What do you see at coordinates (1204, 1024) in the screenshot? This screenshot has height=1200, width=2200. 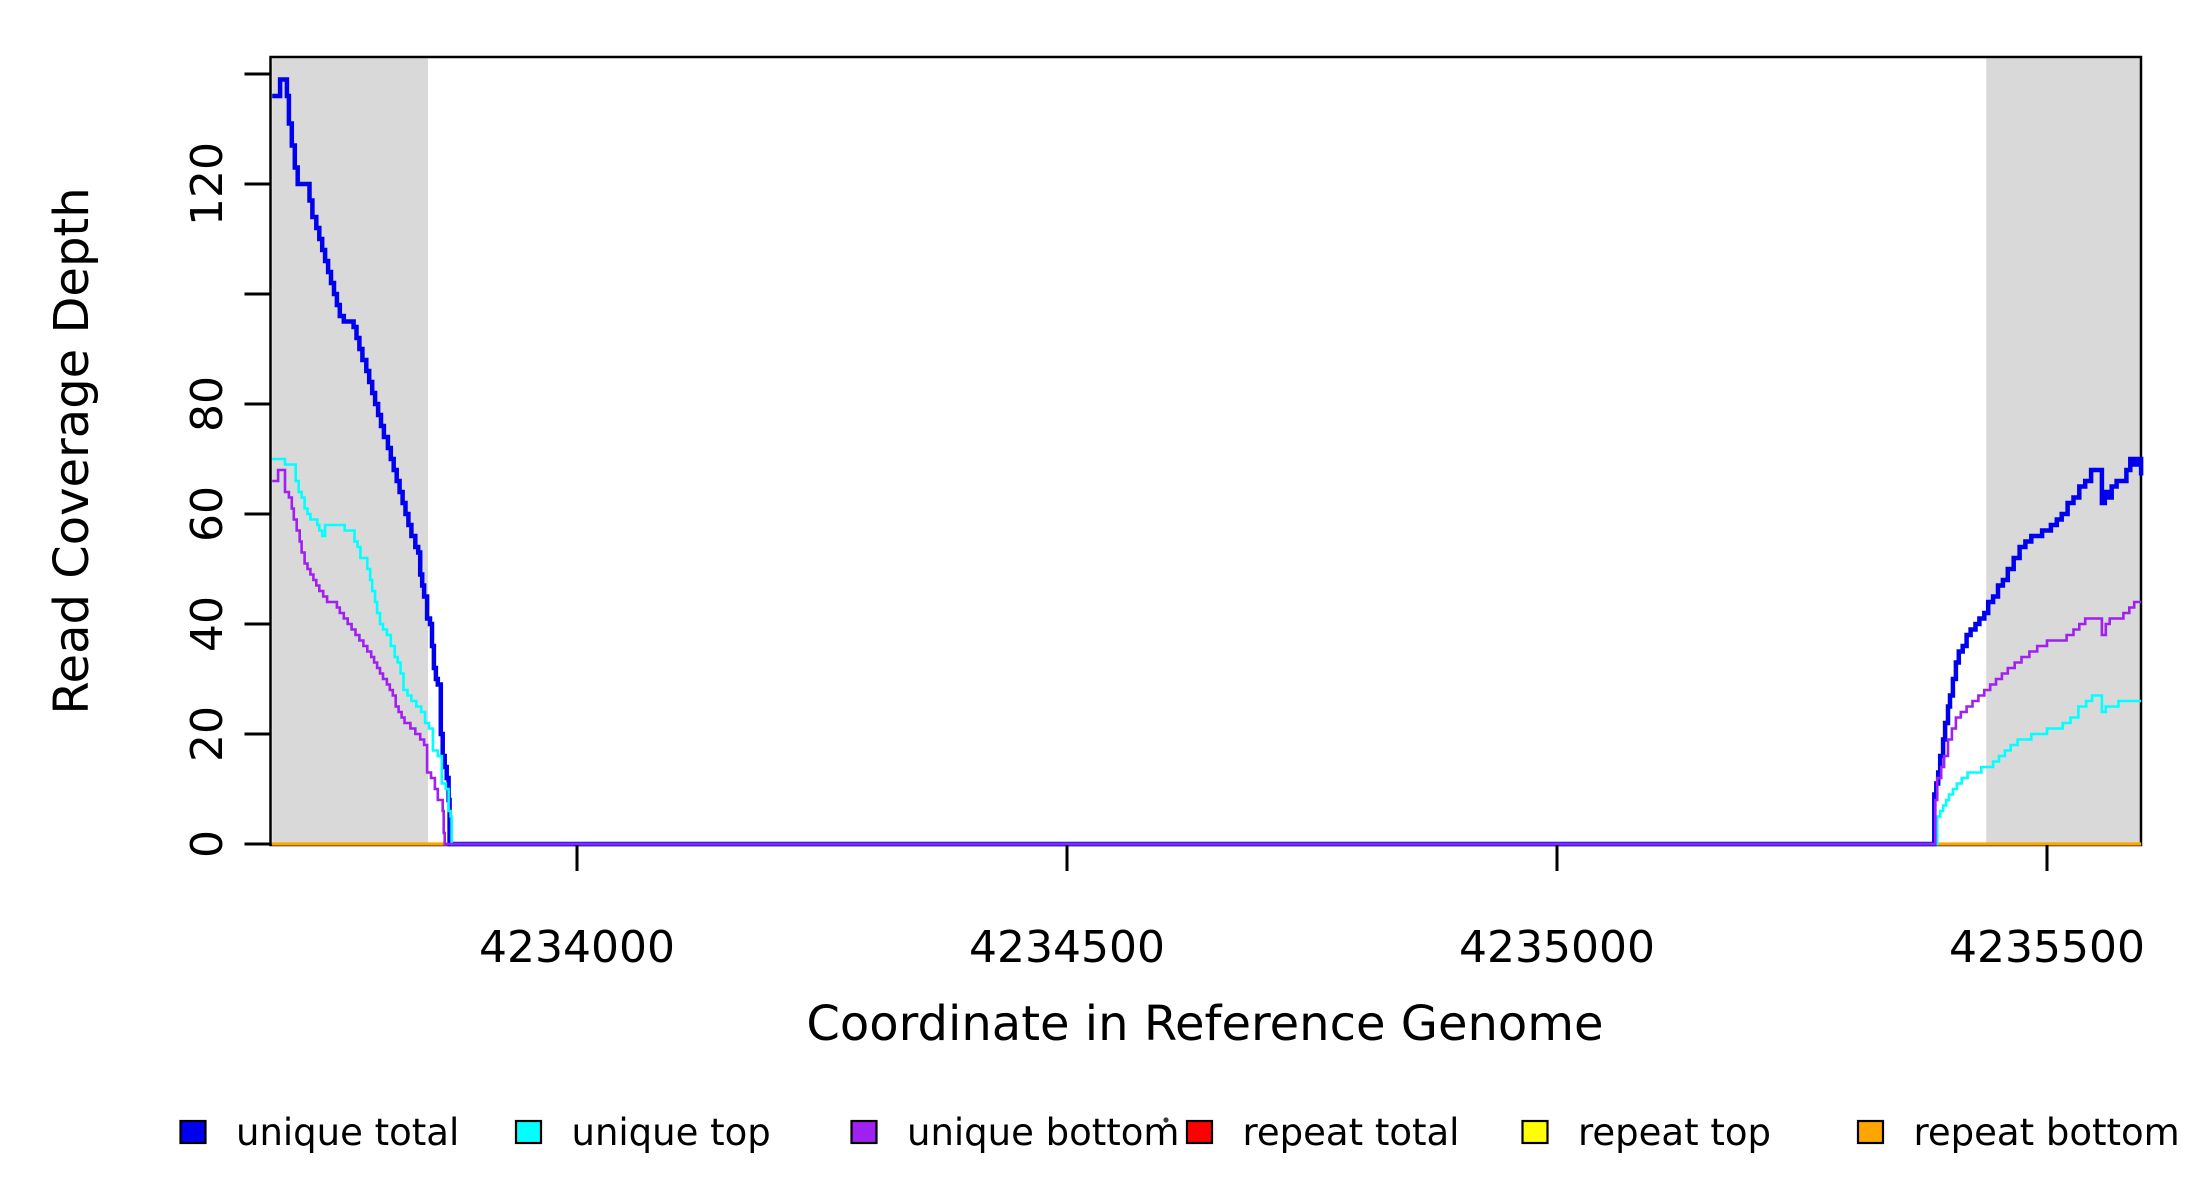 I see `x-axis-title: Coordinate in Reference Genome` at bounding box center [1204, 1024].